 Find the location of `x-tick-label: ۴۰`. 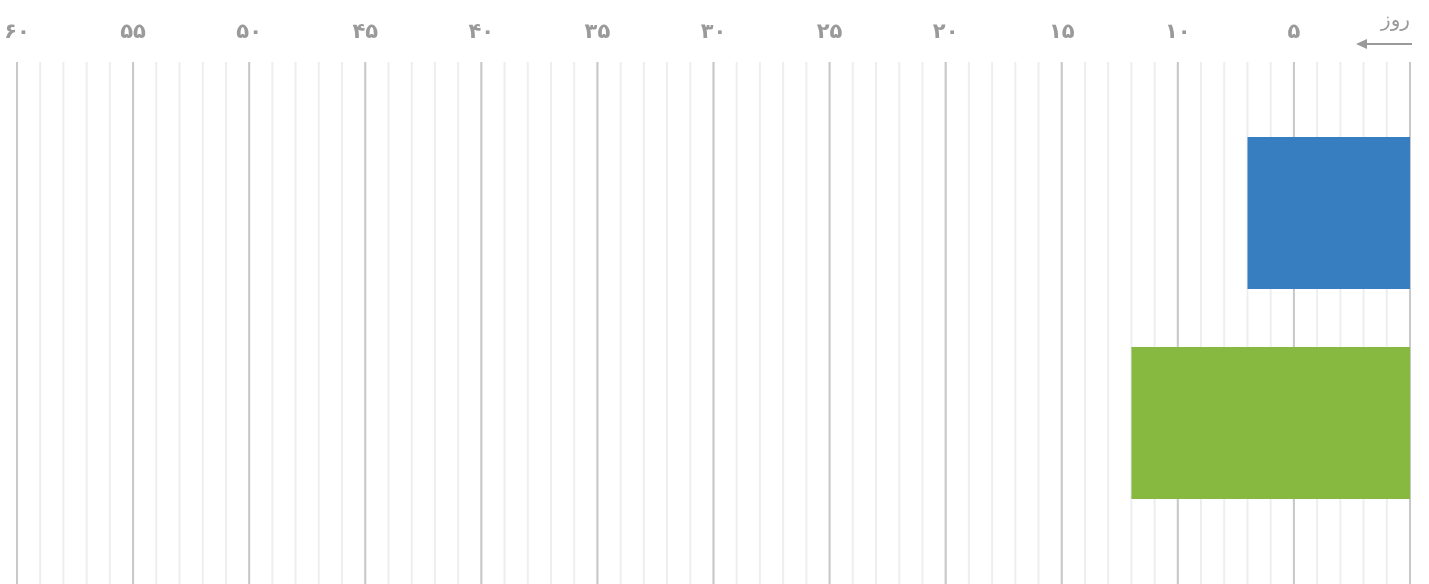

x-tick-label: ۴۰ is located at coordinates (481, 31).